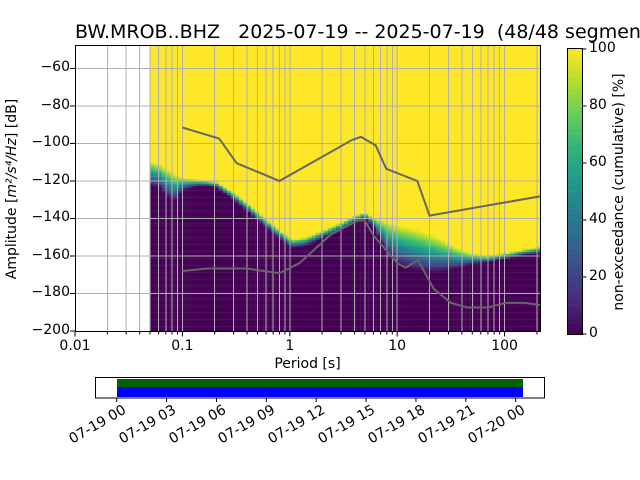  Describe the element at coordinates (619, 192) in the screenshot. I see `colorbar-label: non-exceedance (cumulative) [%]` at that location.